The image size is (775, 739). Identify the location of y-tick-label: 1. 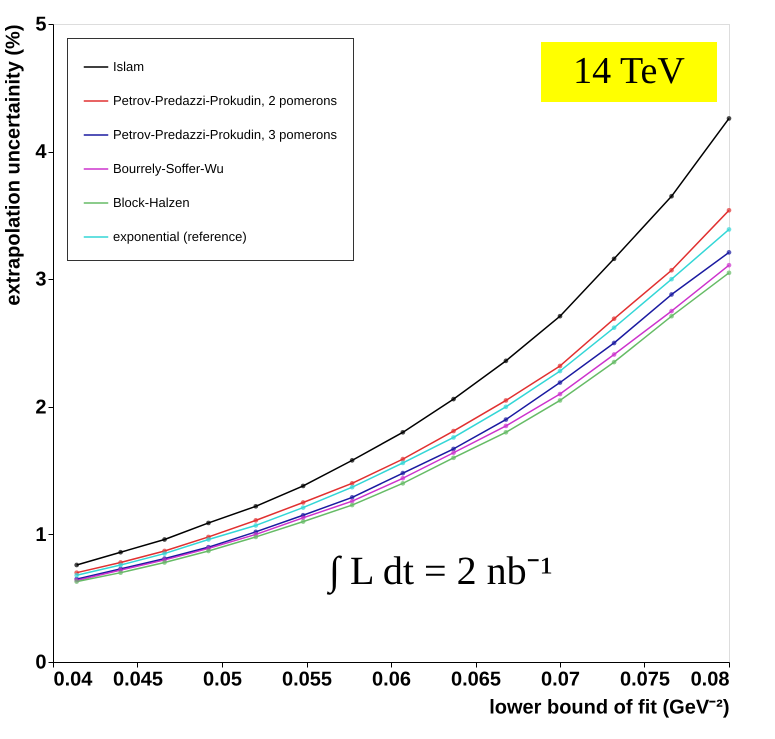
(40, 535).